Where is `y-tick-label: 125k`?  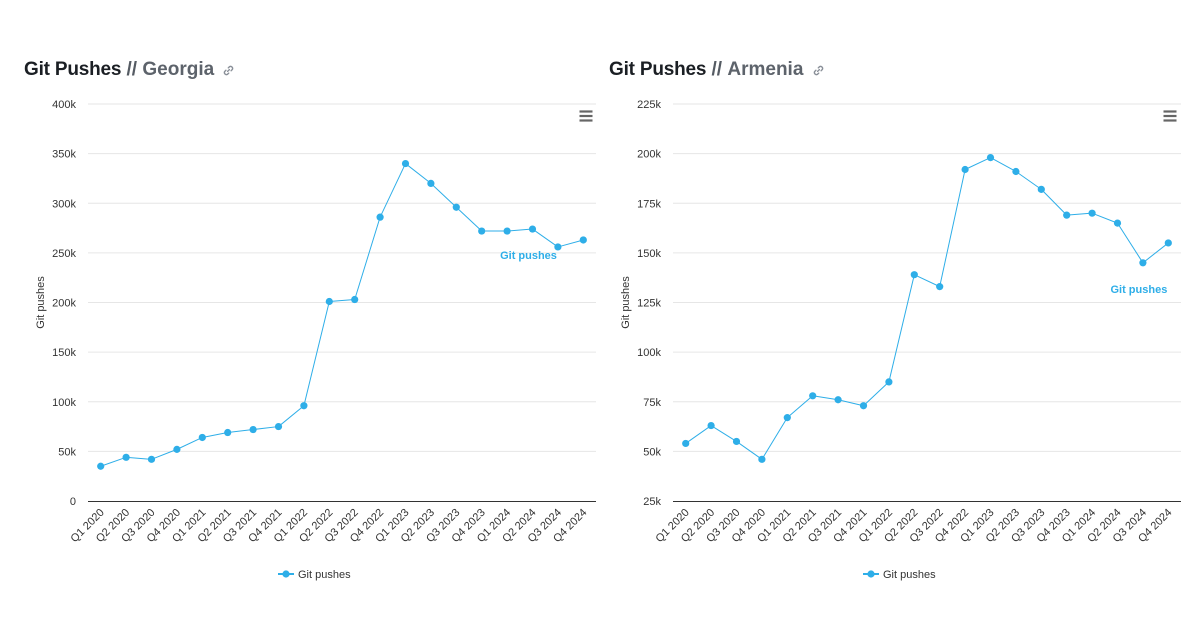 y-tick-label: 125k is located at coordinates (649, 304).